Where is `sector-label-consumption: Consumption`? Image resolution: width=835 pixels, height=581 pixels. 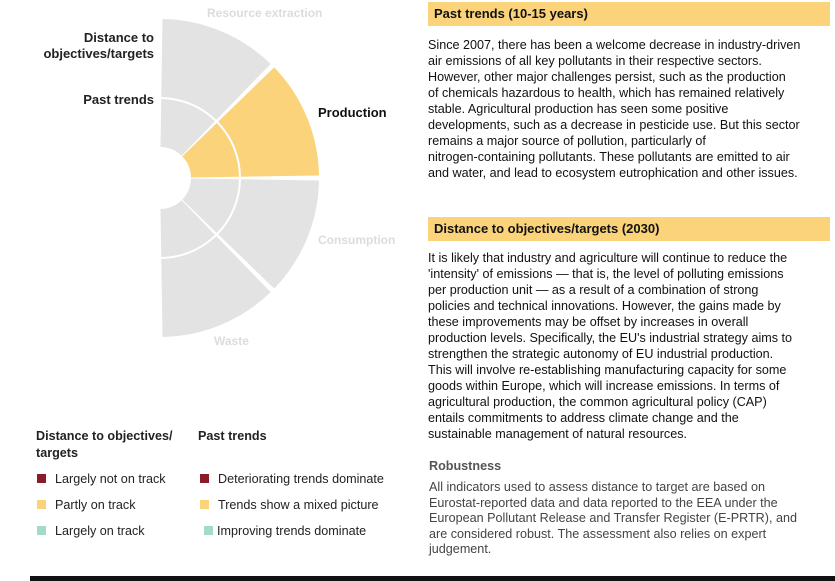
sector-label-consumption: Consumption is located at coordinates (357, 240).